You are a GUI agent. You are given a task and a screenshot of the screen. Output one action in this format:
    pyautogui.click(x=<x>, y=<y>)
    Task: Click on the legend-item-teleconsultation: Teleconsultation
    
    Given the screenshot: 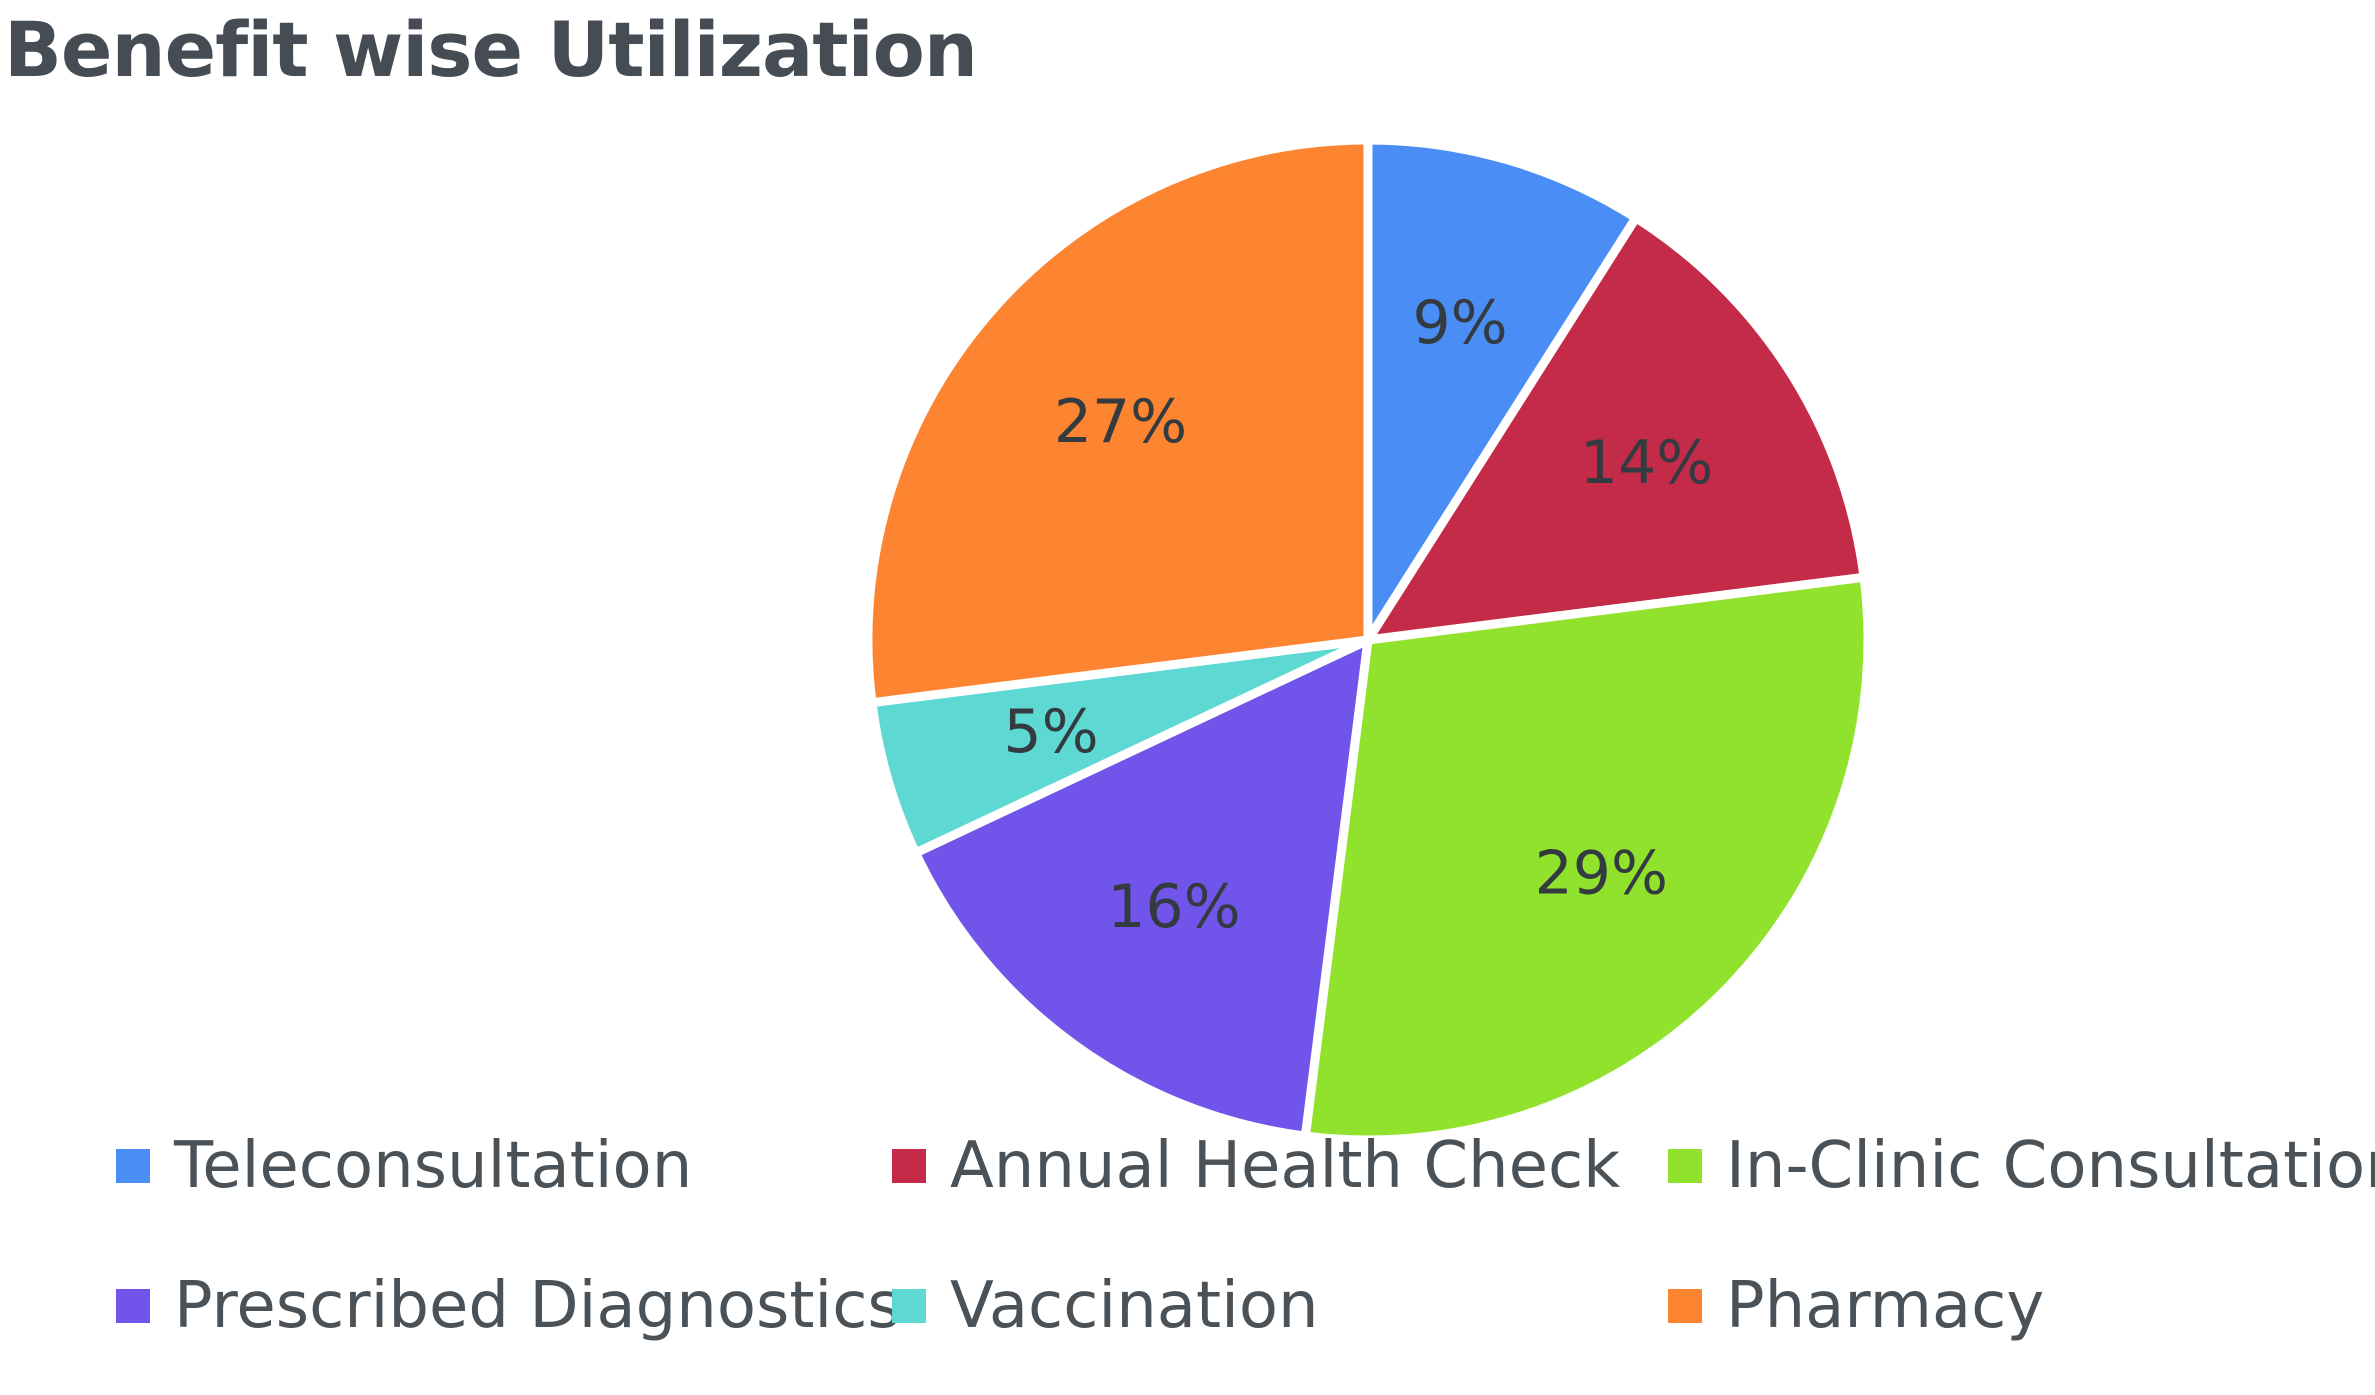 What is the action you would take?
    pyautogui.click(x=404, y=1166)
    